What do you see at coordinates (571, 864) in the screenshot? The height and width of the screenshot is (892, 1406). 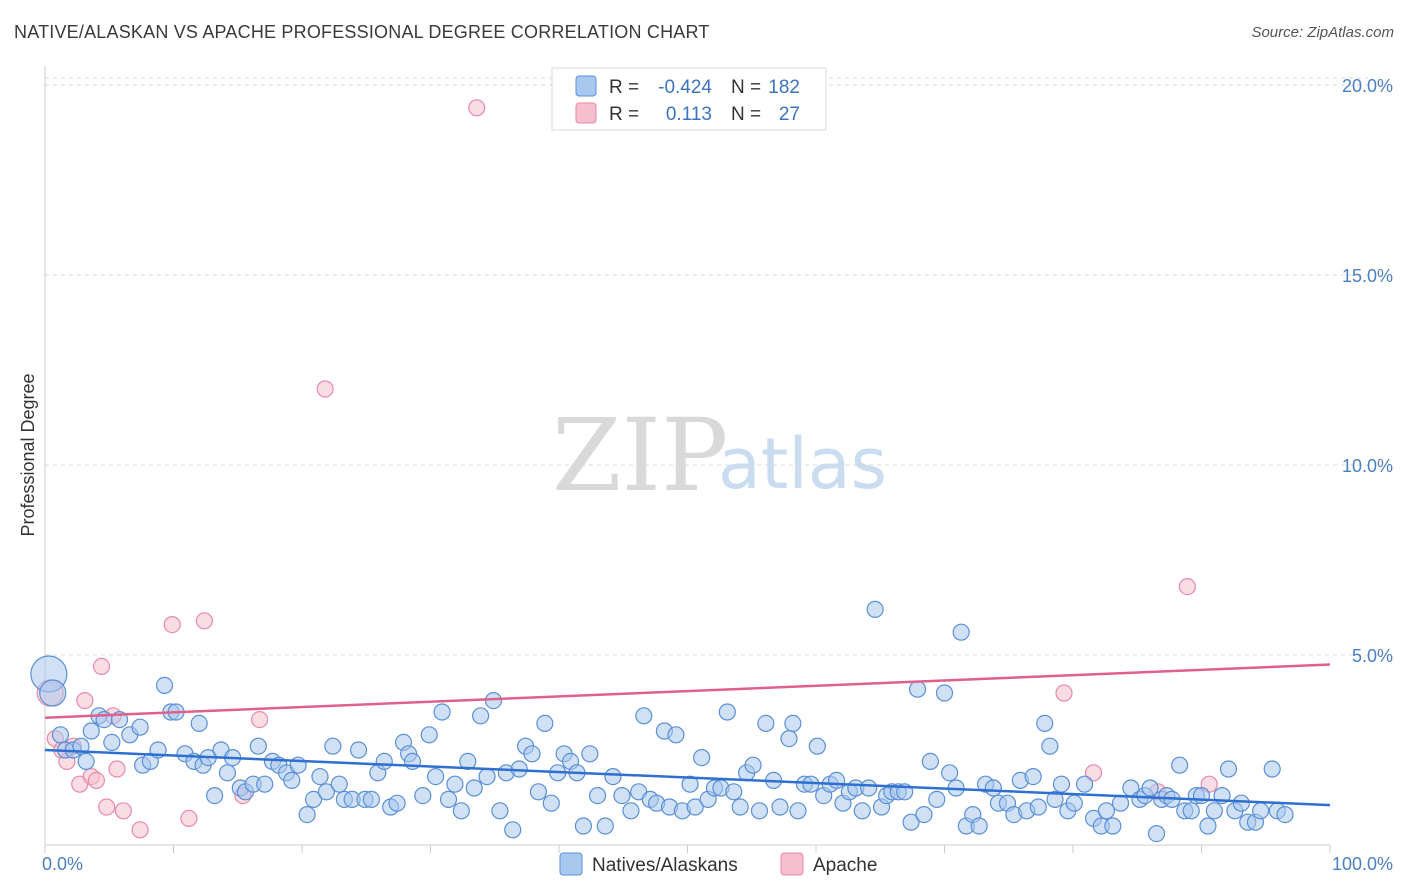 I see `series-legend-swatch-natives` at bounding box center [571, 864].